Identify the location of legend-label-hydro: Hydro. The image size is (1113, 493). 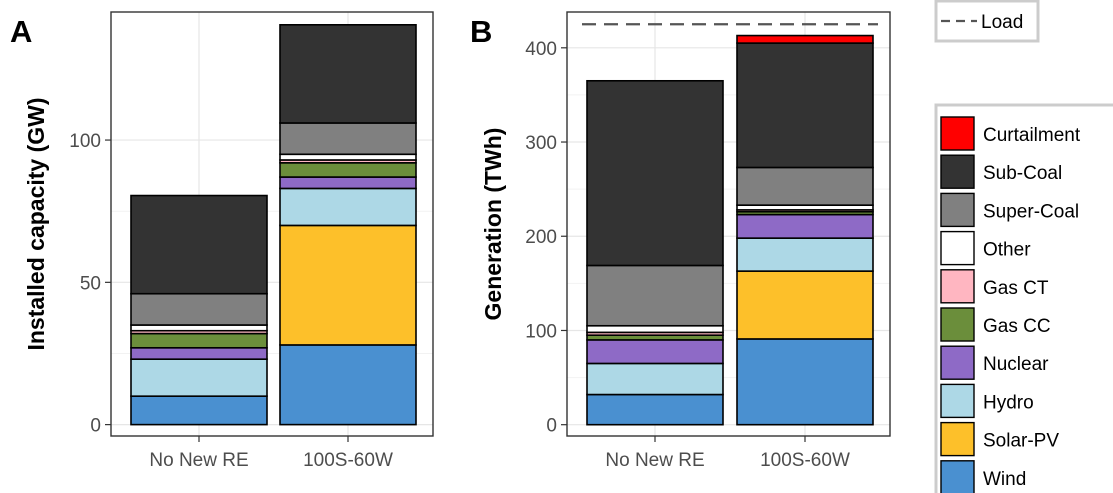
(1008, 402).